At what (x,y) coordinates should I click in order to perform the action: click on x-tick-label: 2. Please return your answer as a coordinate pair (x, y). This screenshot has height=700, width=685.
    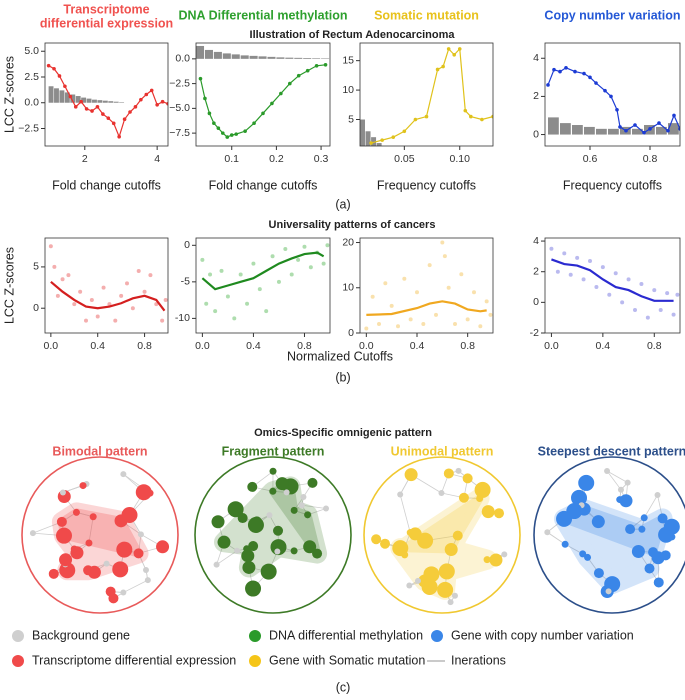
    Looking at the image, I should click on (85, 159).